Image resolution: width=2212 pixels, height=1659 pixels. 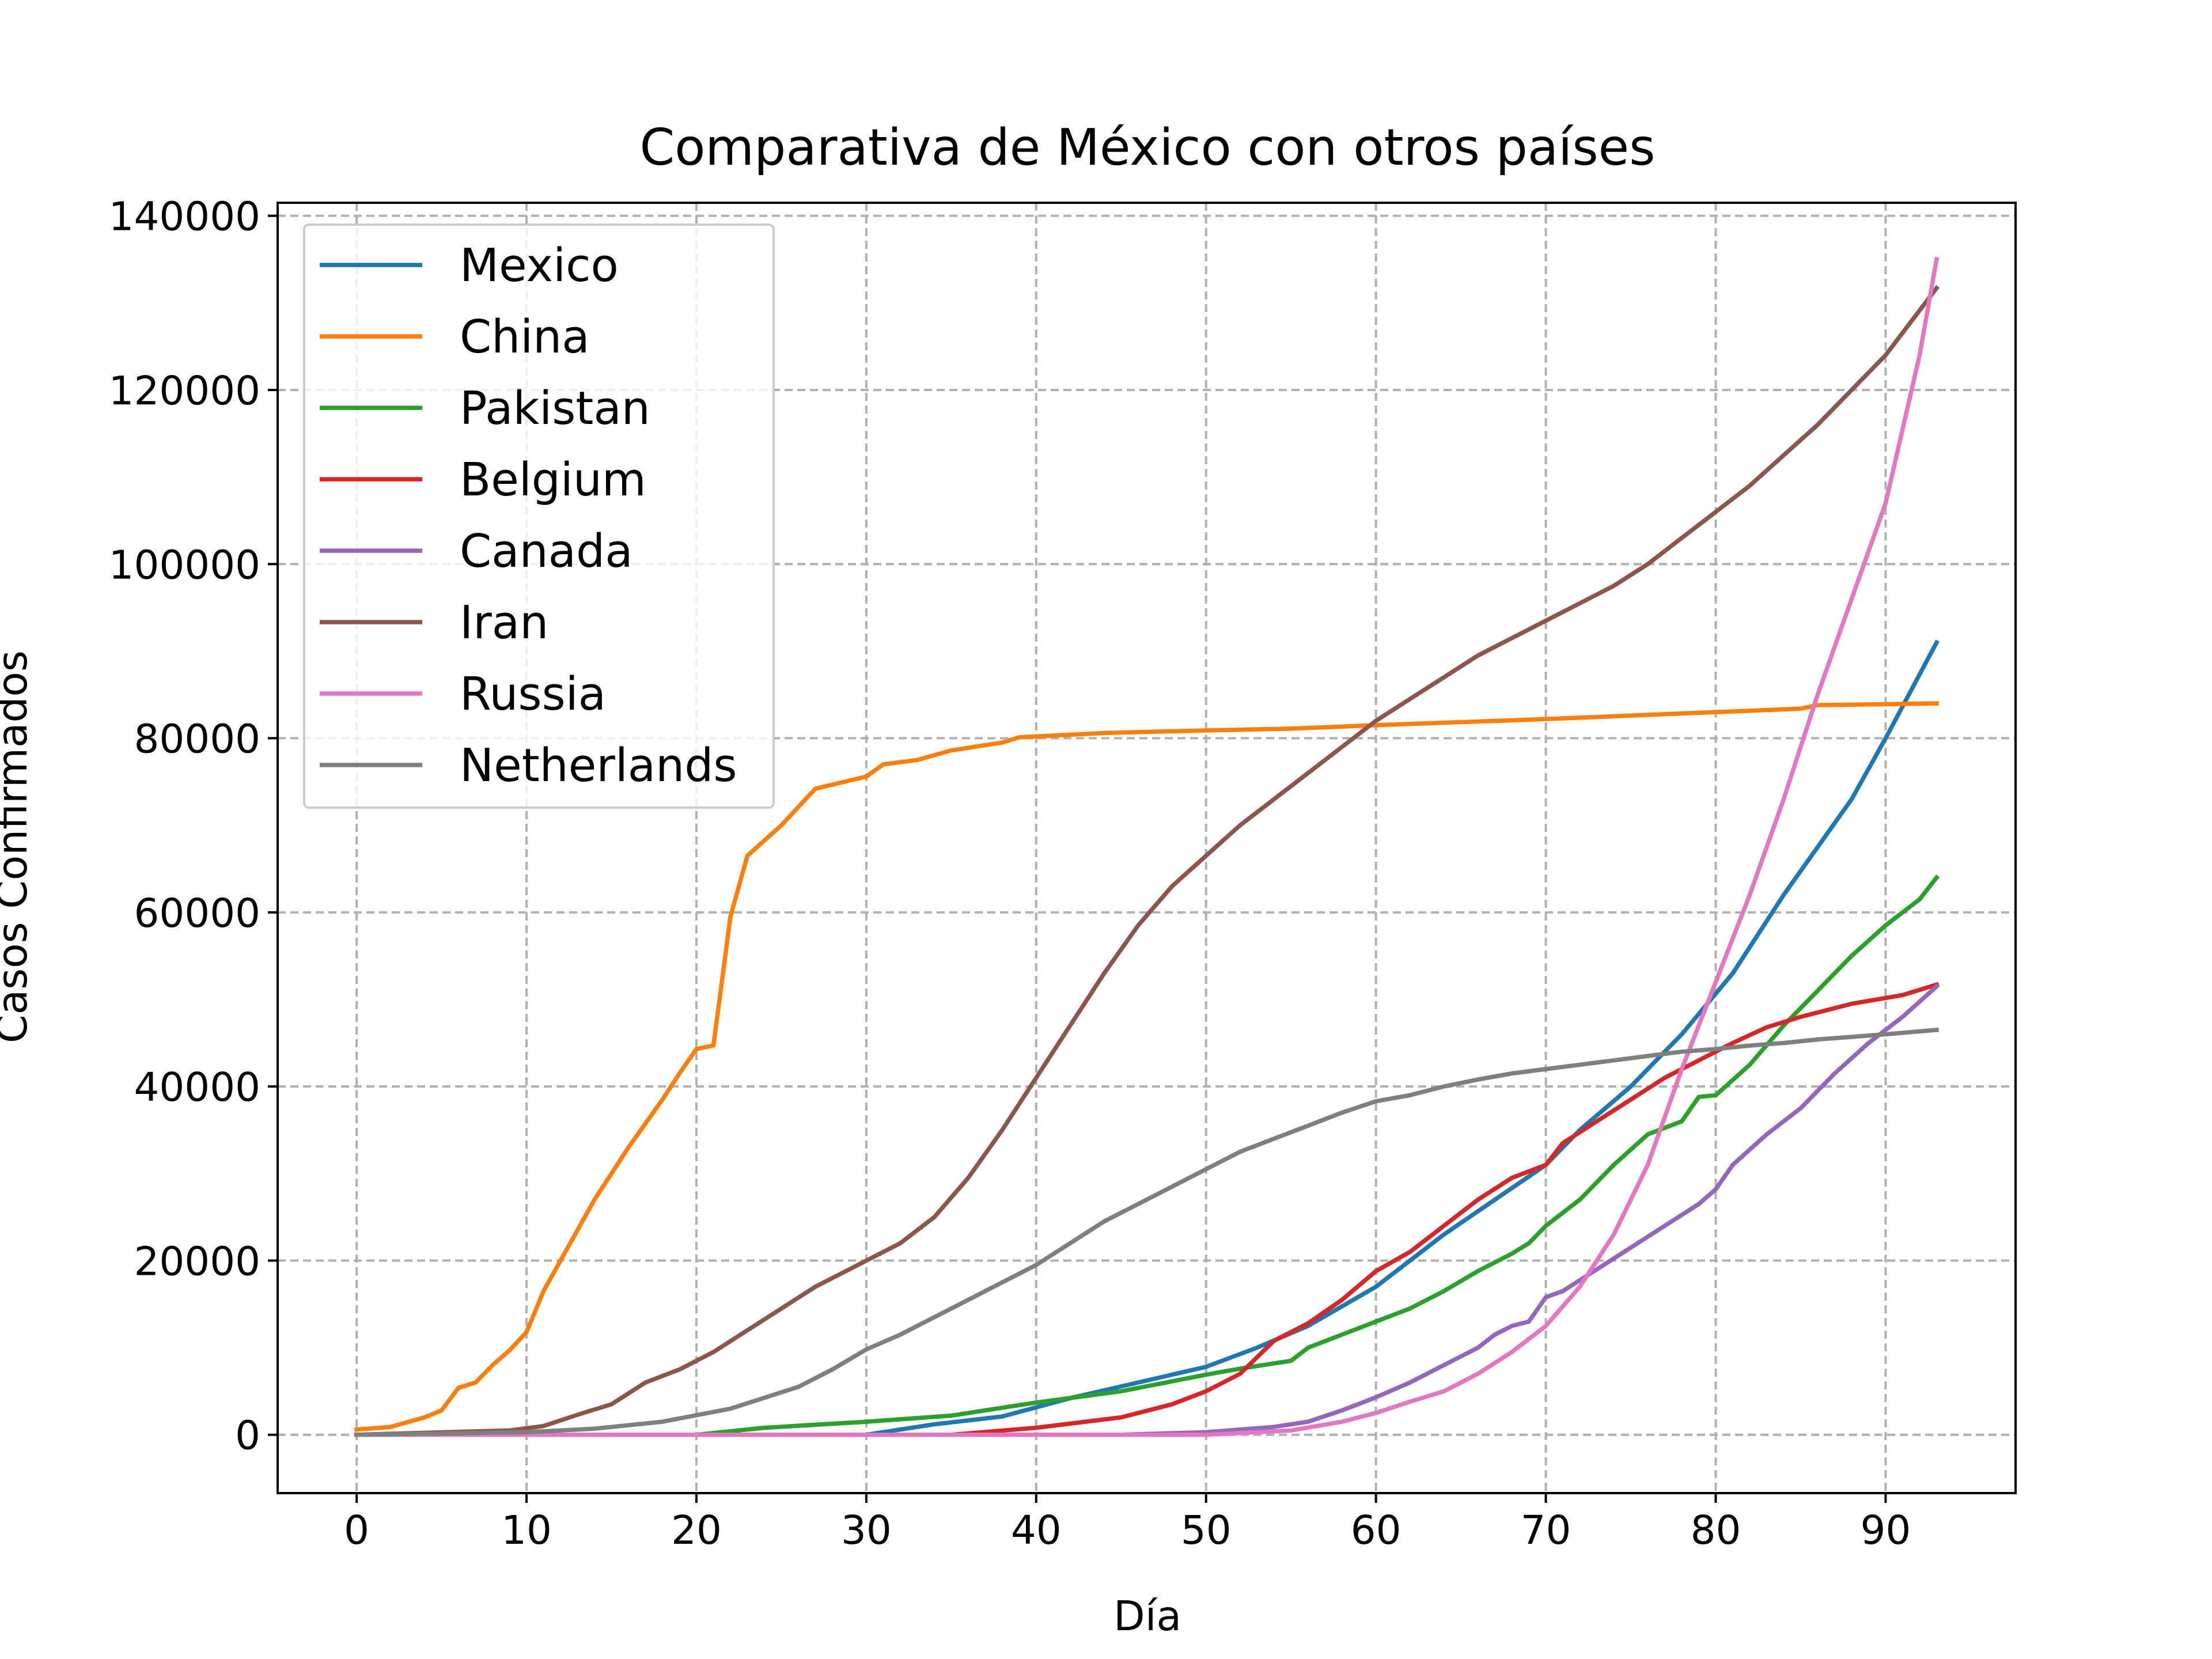 What do you see at coordinates (1716, 1531) in the screenshot?
I see `x-tick-label: 80` at bounding box center [1716, 1531].